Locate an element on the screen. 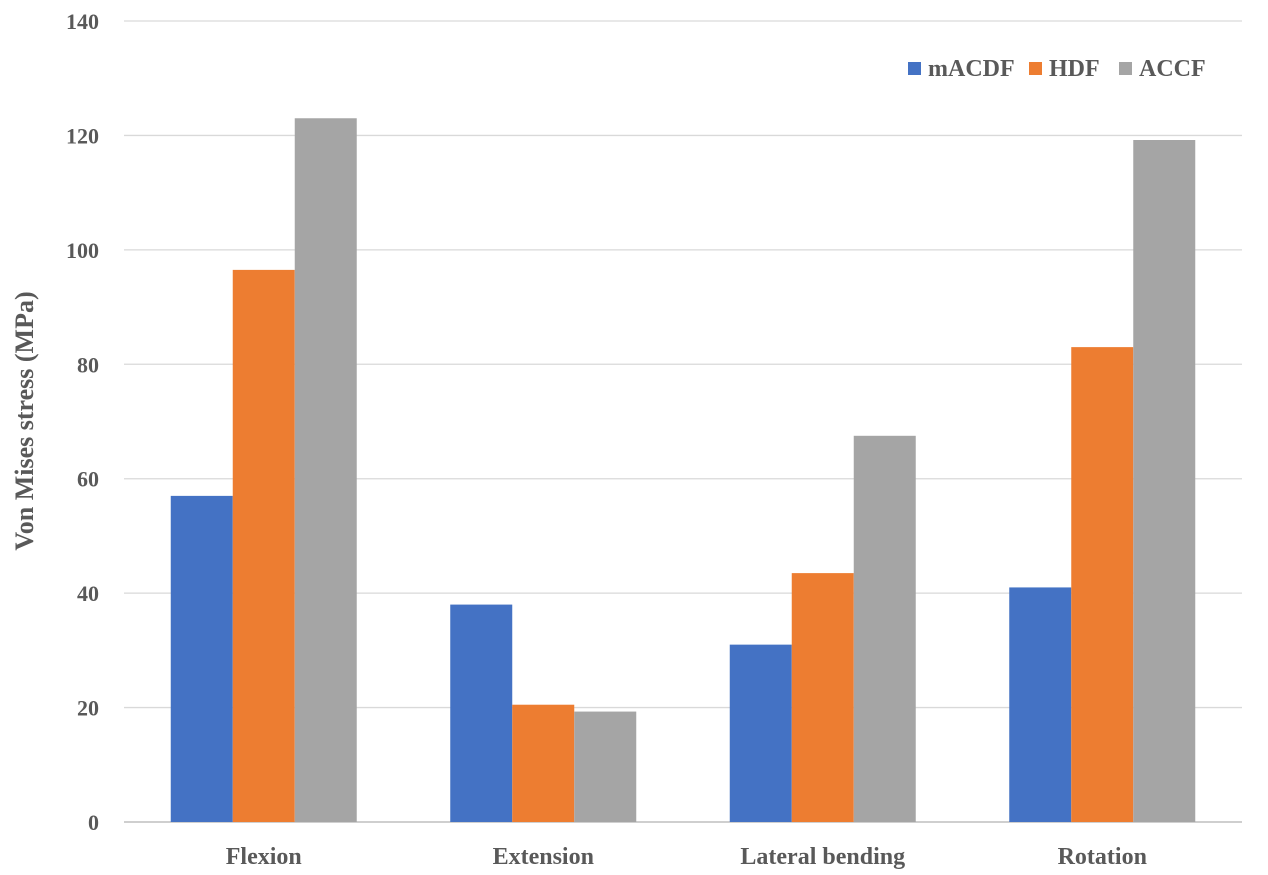 The image size is (1268, 875). x-axis-categories: Flexion Extension Lateral bending Rotation is located at coordinates (686, 857).